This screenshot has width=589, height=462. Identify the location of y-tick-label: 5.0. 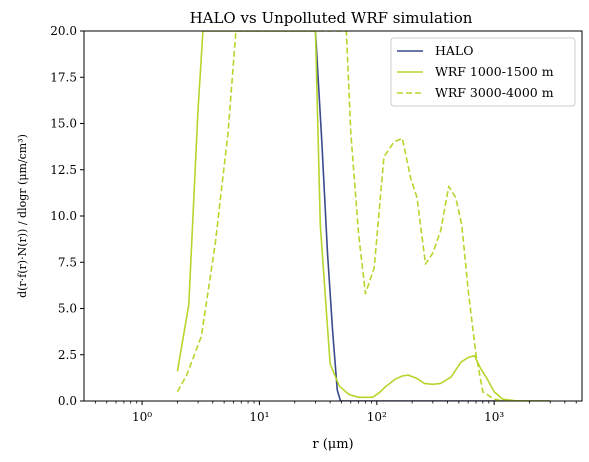
(67, 309).